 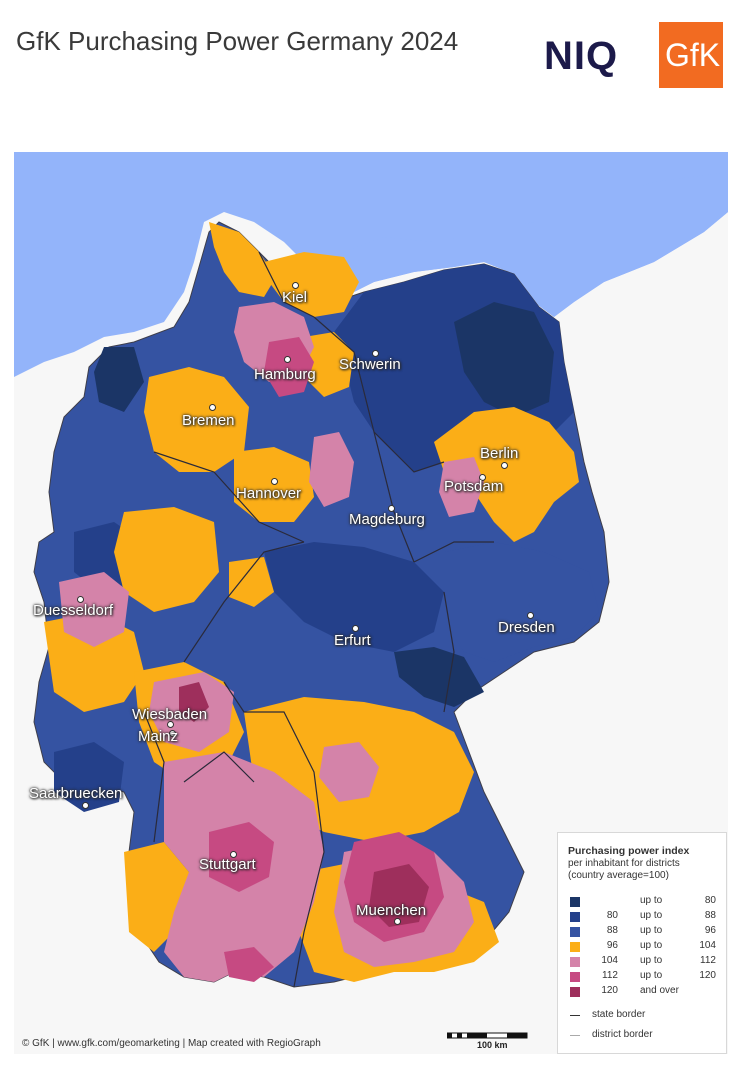 I want to click on district-border-label: district border, so click(x=622, y=1034).